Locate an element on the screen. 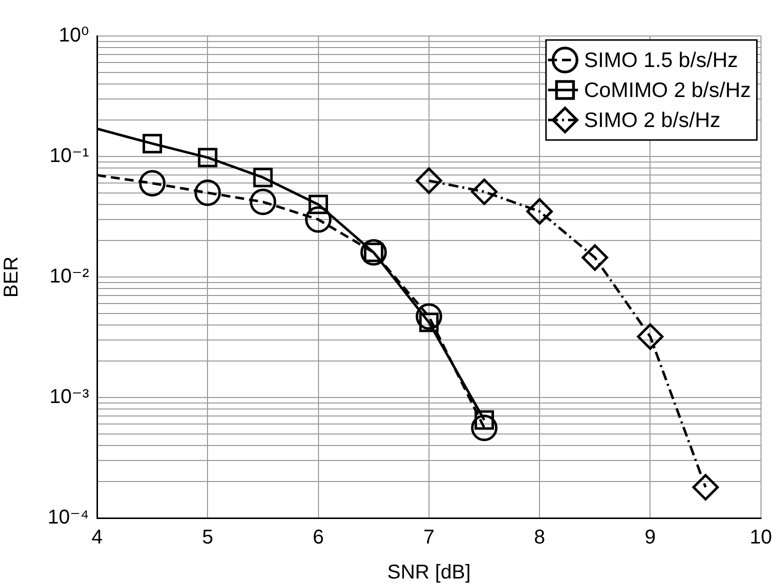 This screenshot has width=780, height=585. x-tick-label: 10 is located at coordinates (761, 537).